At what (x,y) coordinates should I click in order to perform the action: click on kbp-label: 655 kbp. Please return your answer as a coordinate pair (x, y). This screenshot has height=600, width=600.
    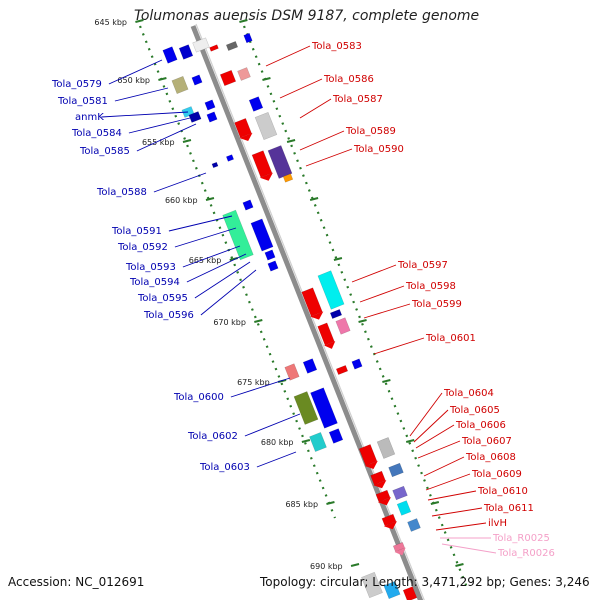
    Looking at the image, I should click on (158, 142).